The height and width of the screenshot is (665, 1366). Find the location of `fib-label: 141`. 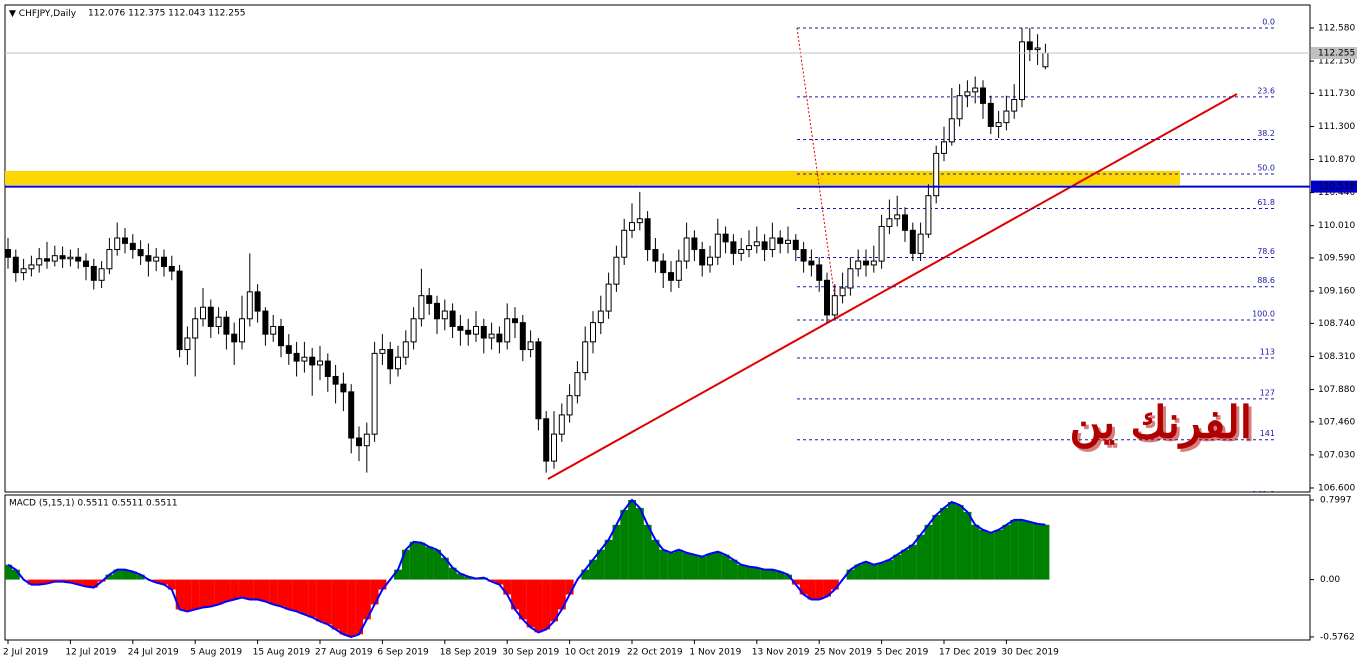

fib-label: 141 is located at coordinates (1267, 433).